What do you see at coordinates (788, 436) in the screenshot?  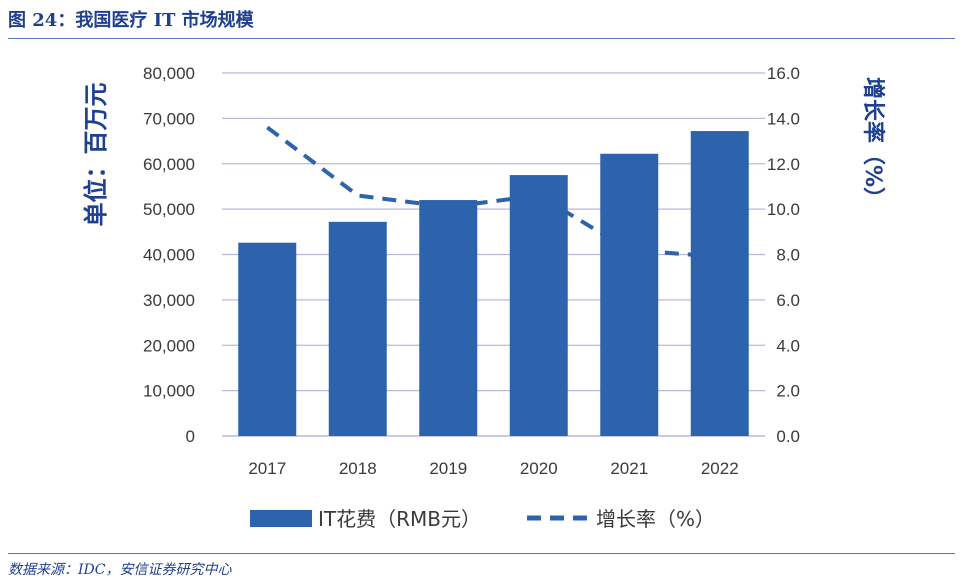 I see `y-right-tick-label: 0.0` at bounding box center [788, 436].